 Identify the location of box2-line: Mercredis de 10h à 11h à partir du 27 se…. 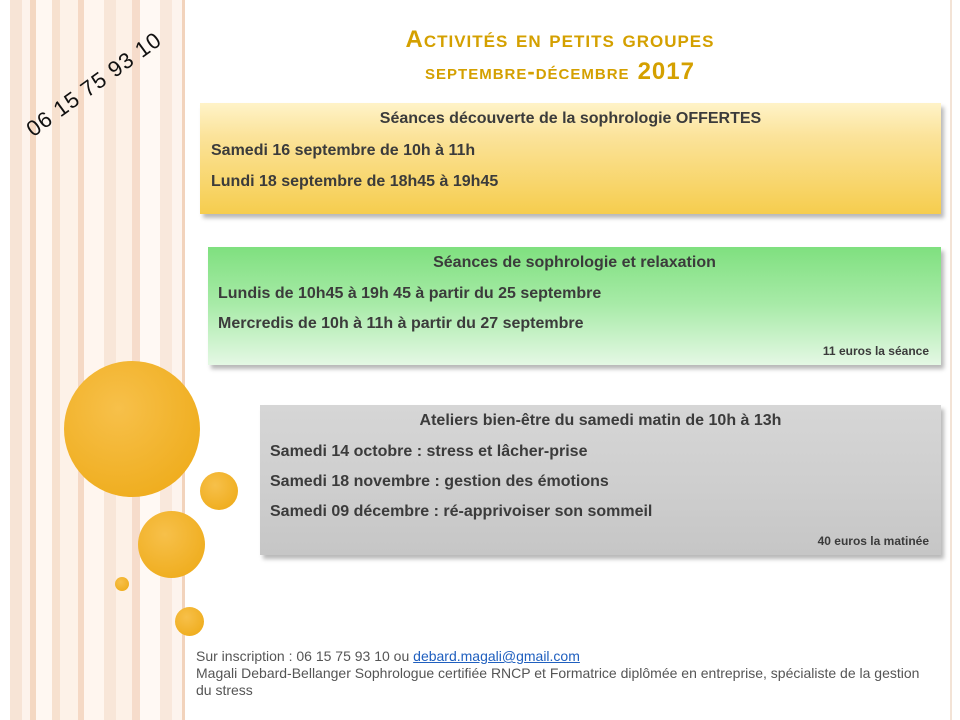
(401, 323).